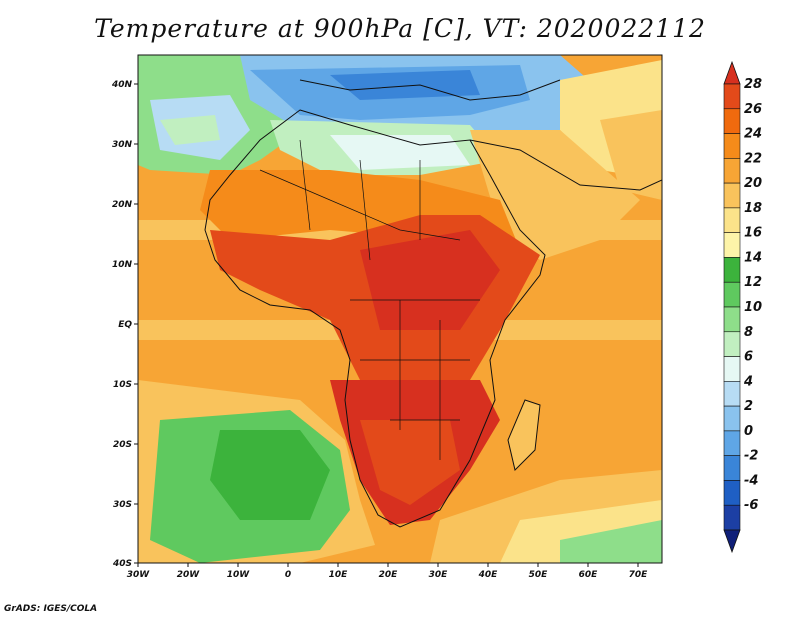  What do you see at coordinates (753, 307) in the screenshot?
I see `colorbar-label: 10` at bounding box center [753, 307].